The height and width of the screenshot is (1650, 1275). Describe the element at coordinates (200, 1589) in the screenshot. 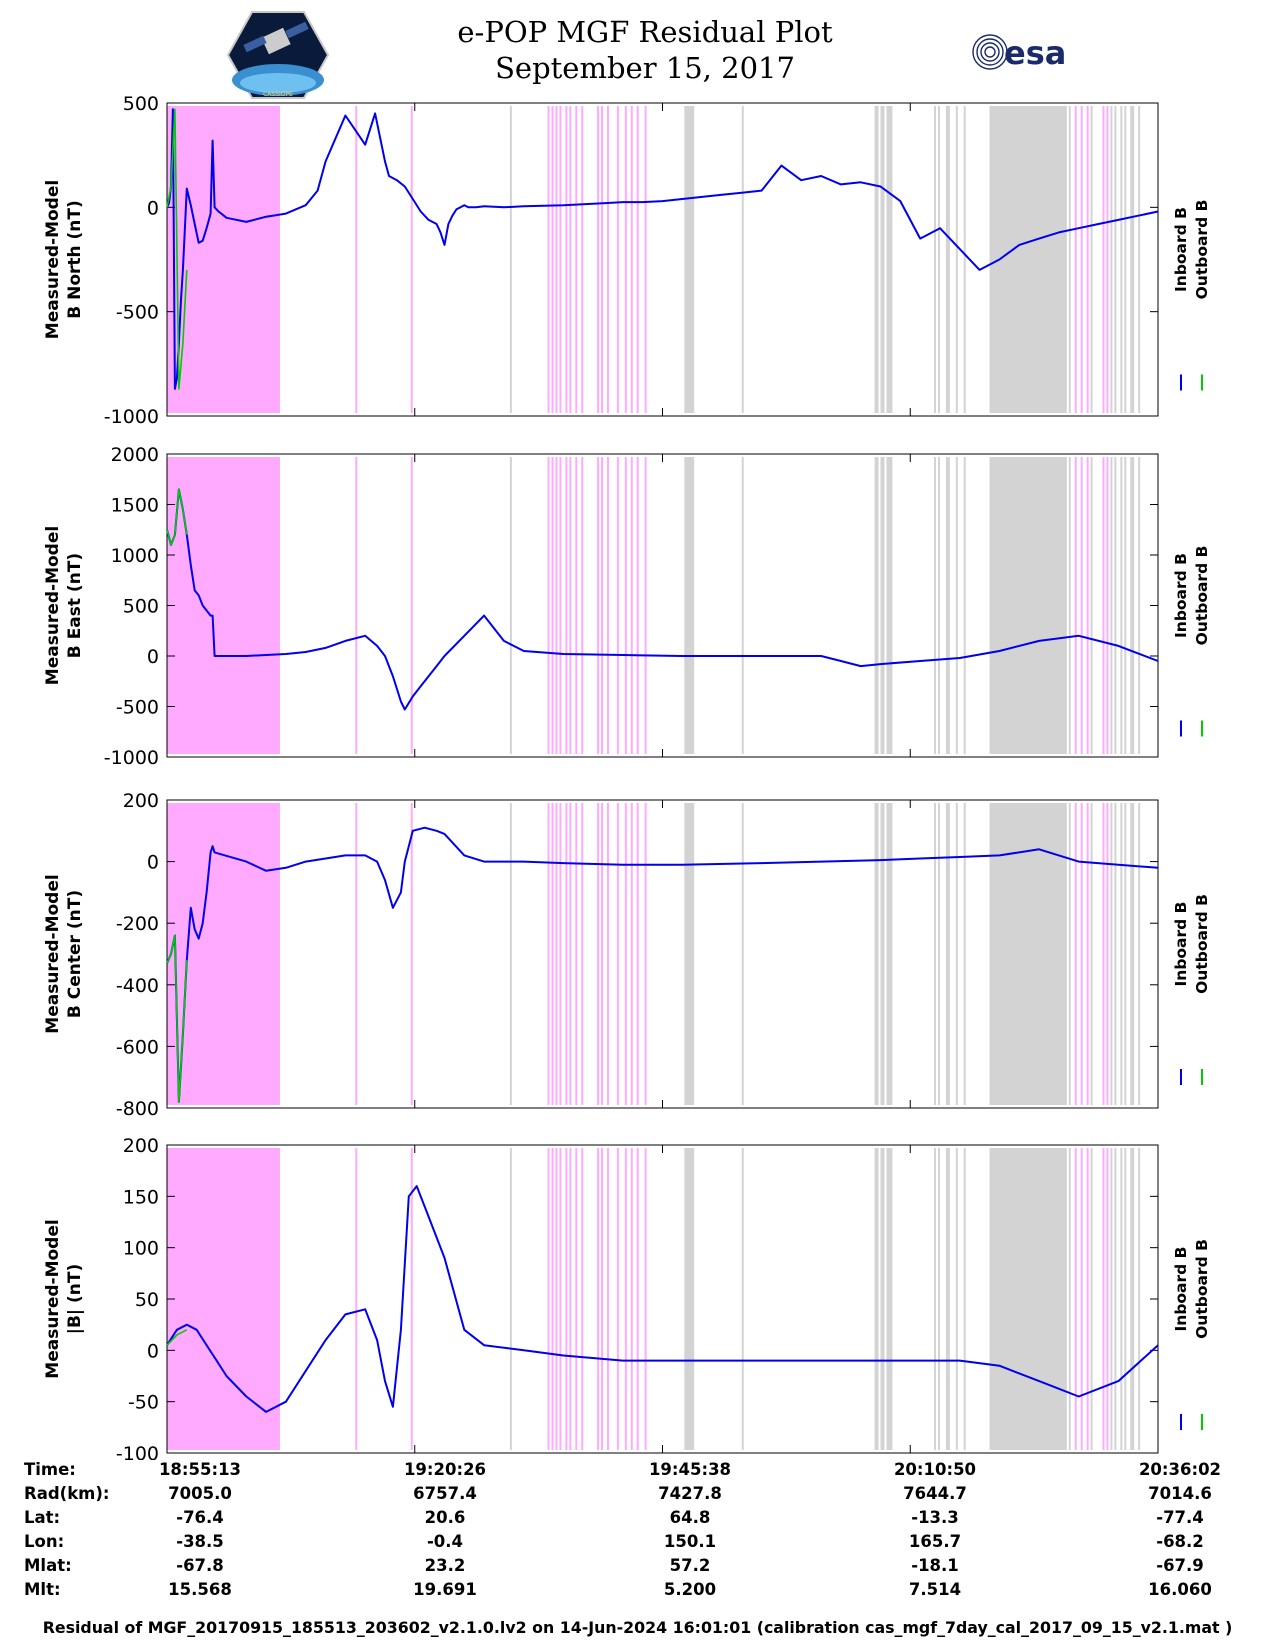

I see `table-cell: 15.568` at that location.